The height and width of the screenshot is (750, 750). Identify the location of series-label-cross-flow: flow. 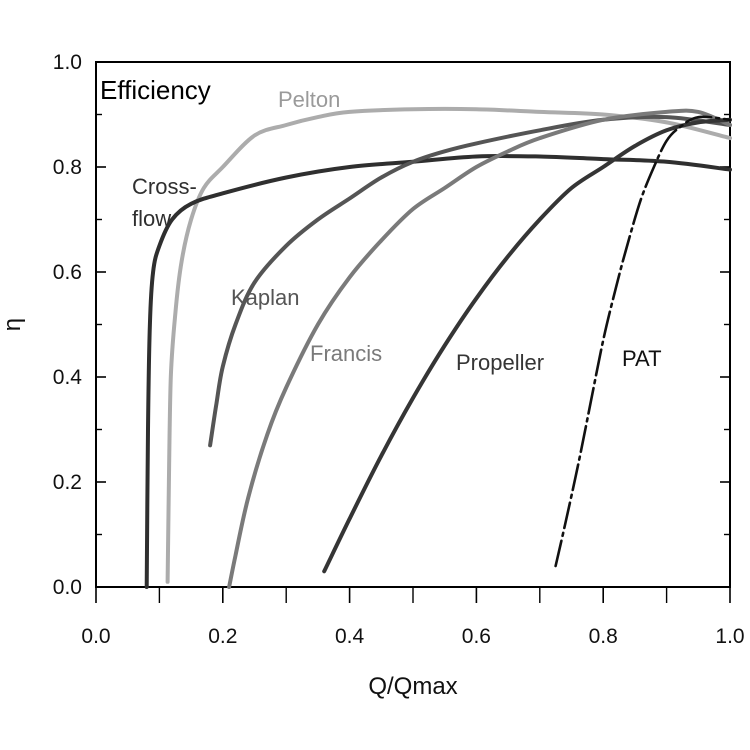
(151, 218).